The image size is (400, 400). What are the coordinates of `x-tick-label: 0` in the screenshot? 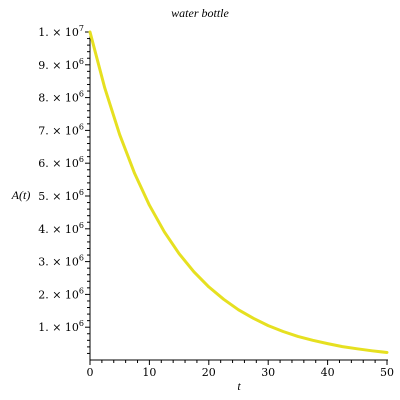 It's located at (90, 372).